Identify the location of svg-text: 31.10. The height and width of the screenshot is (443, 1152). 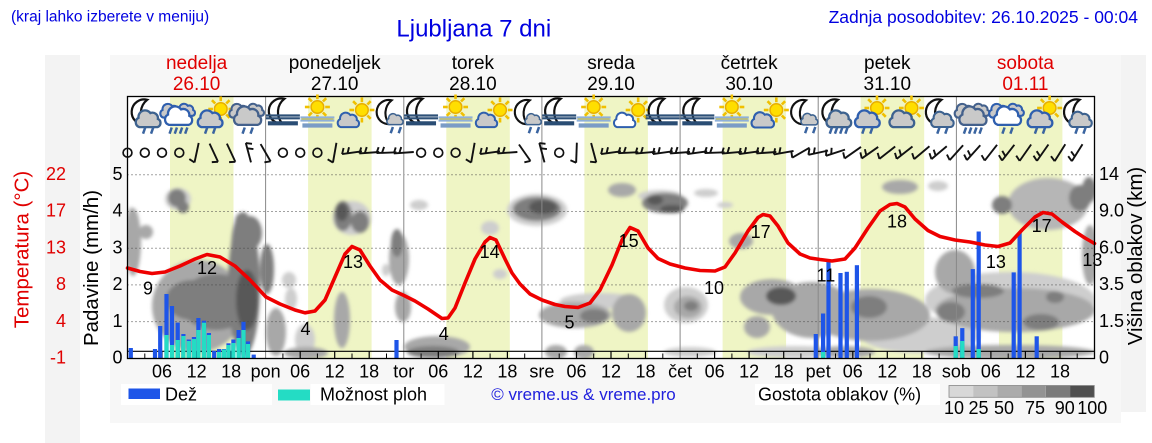
(888, 84).